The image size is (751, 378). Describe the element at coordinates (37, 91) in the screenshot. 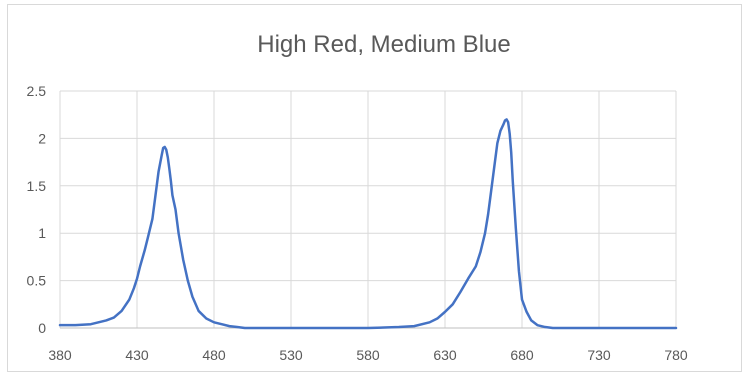

I see `y-tick-label-5: 2.5` at that location.